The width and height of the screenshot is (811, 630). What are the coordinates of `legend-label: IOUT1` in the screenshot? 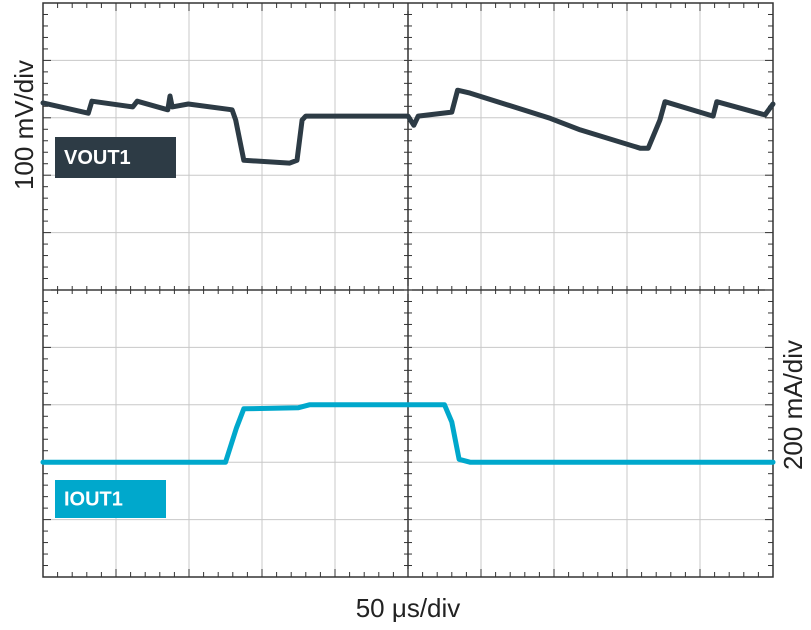 It's located at (93, 499).